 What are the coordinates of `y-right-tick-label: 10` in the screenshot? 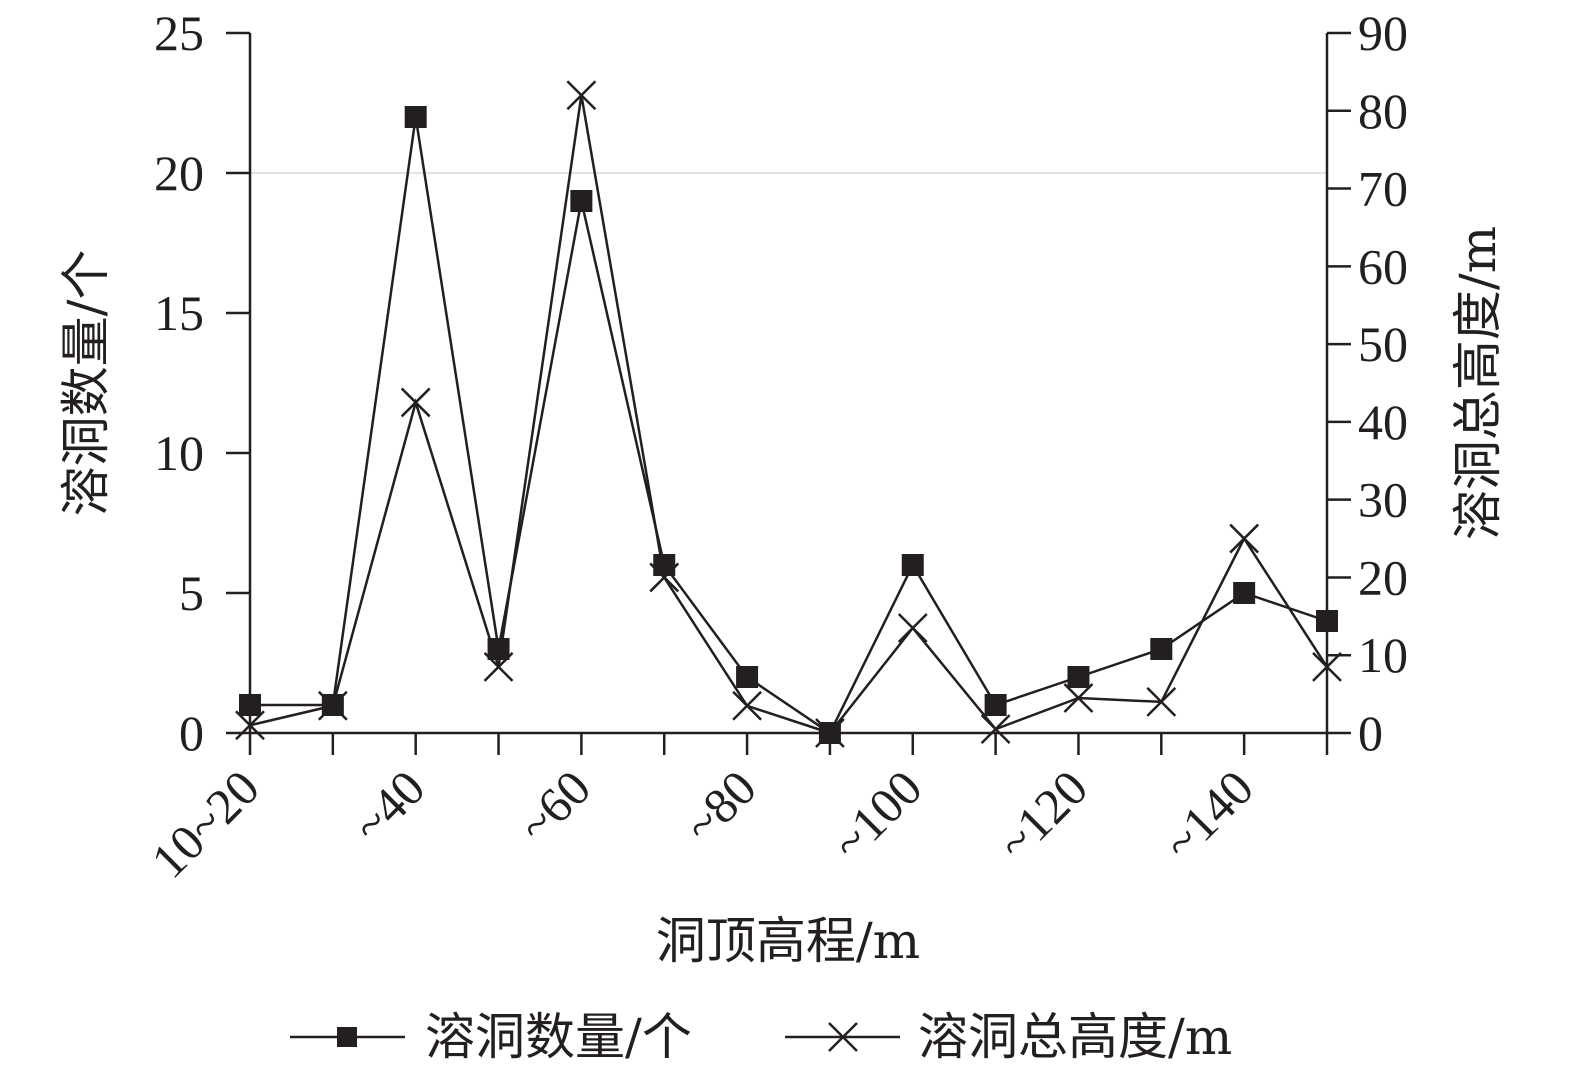 It's located at (1383, 655).